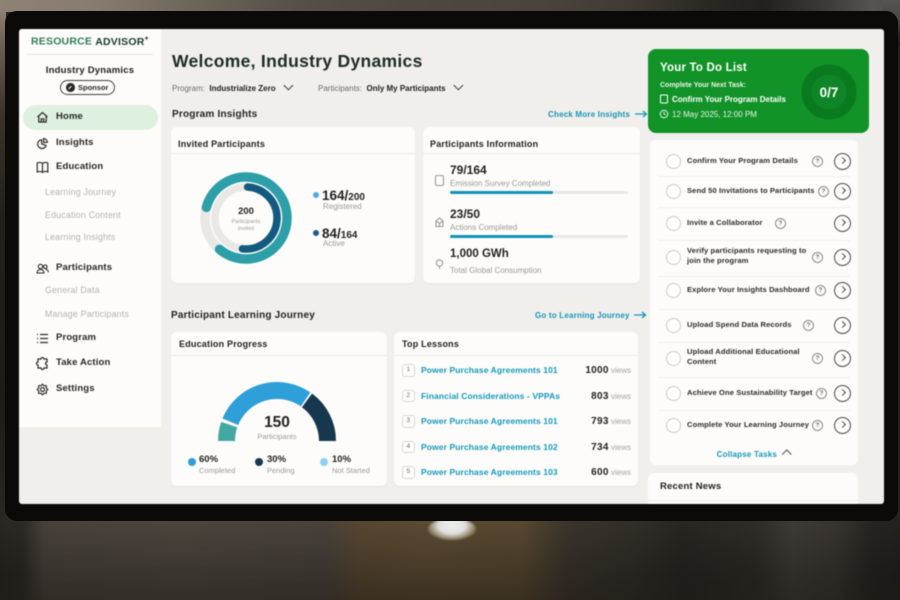 Image resolution: width=900 pixels, height=600 pixels. What do you see at coordinates (829, 92) in the screenshot?
I see `svg-text: 0/7` at bounding box center [829, 92].